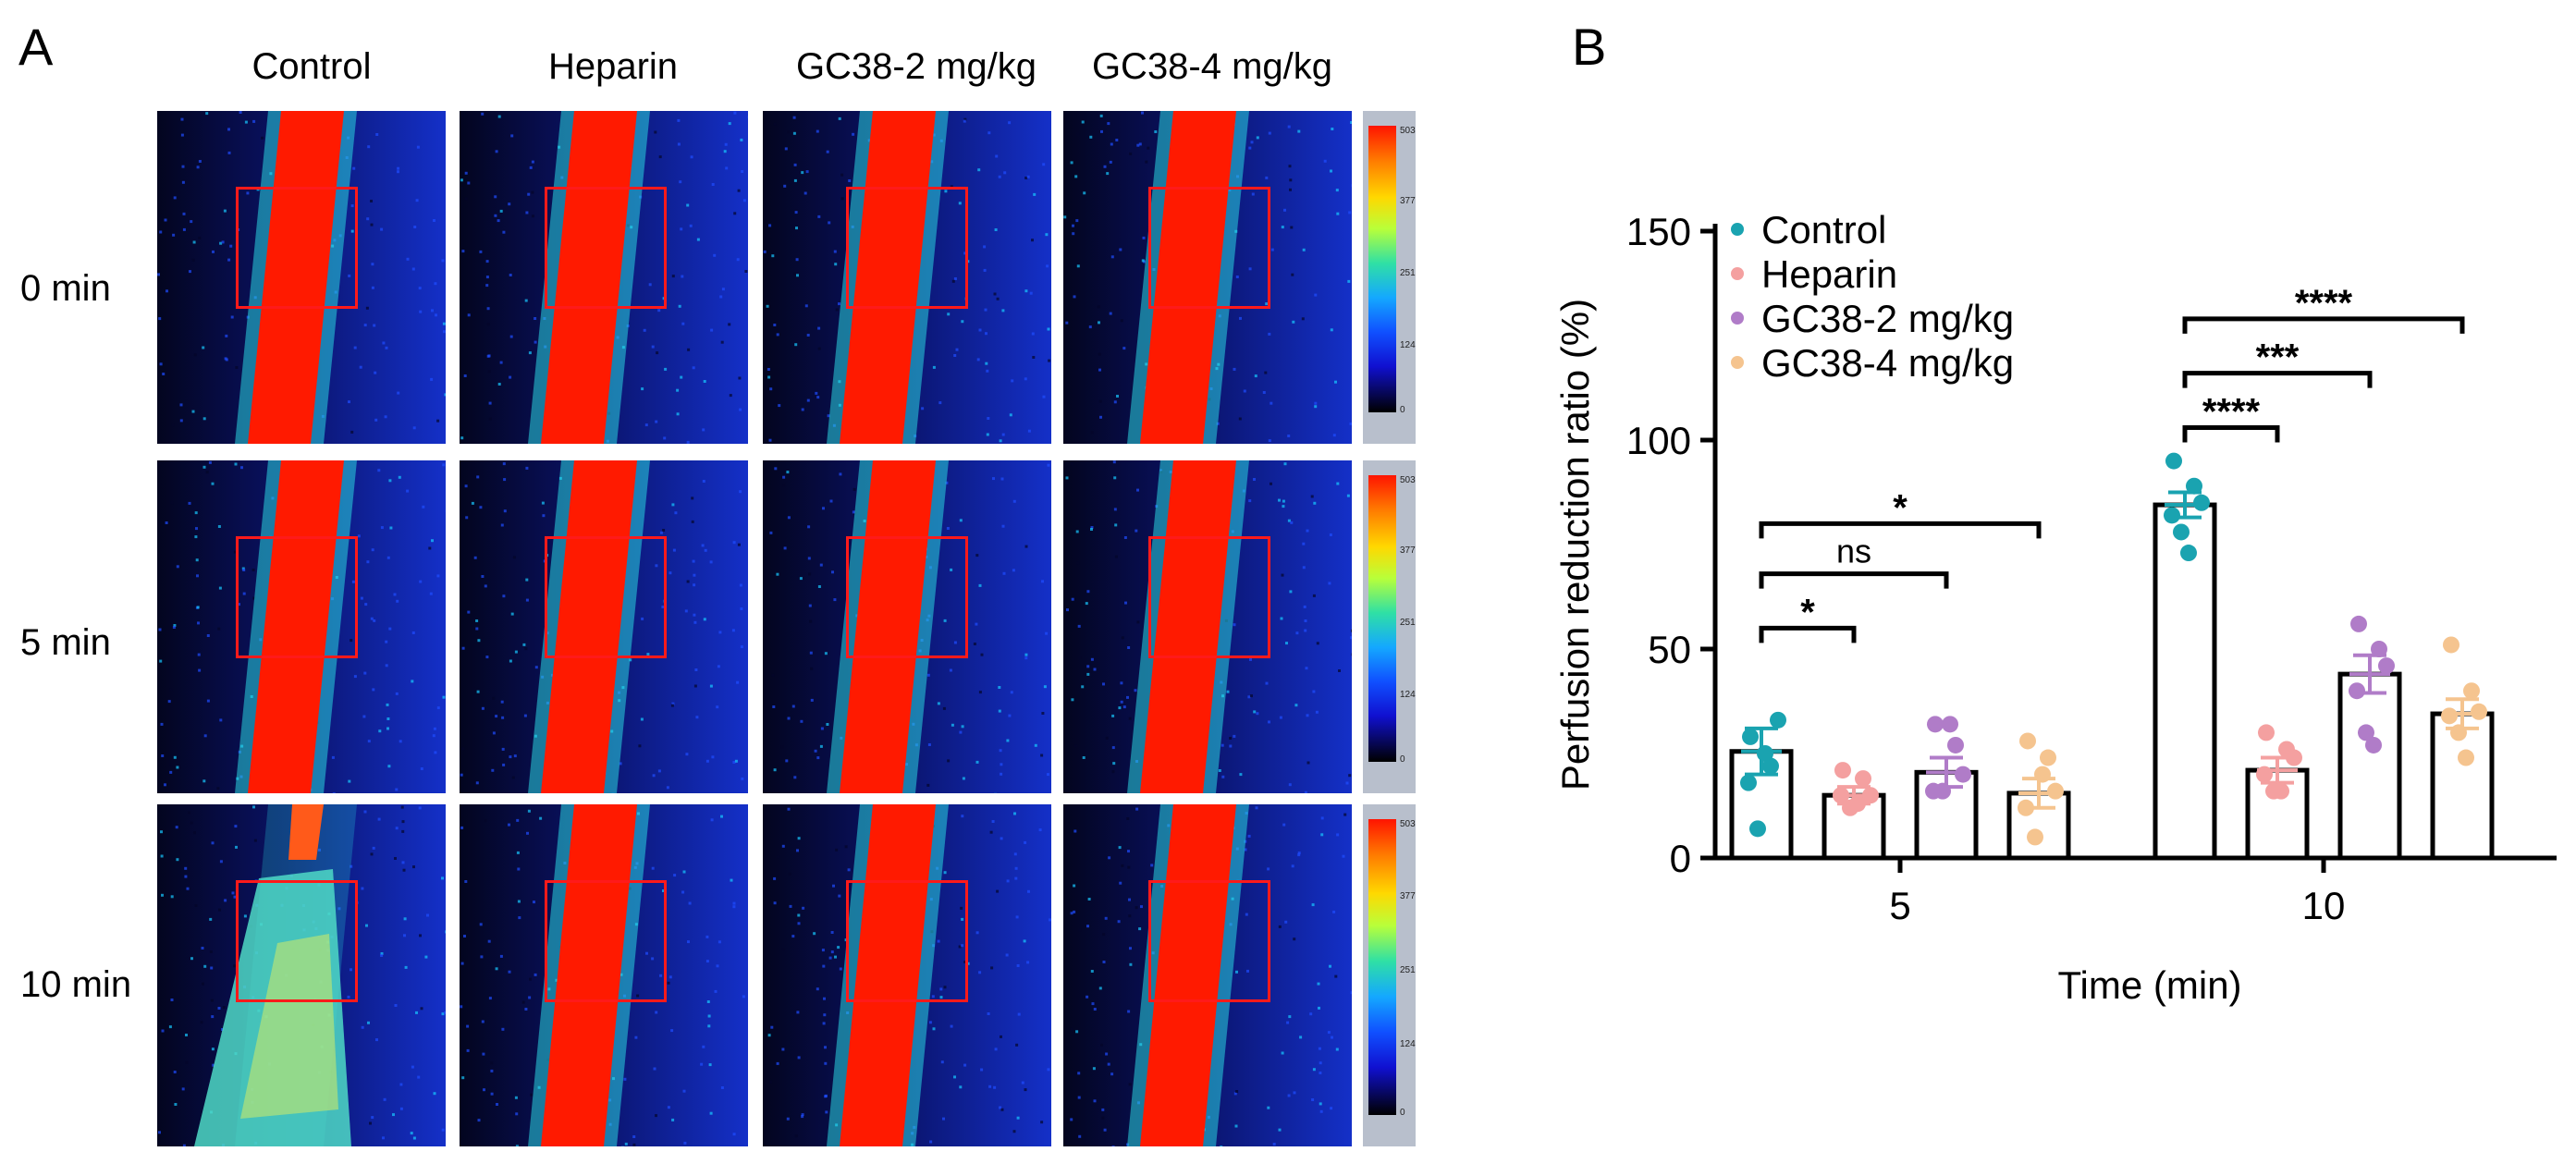 The image size is (2576, 1164). I want to click on significance-label: ****, so click(2232, 411).